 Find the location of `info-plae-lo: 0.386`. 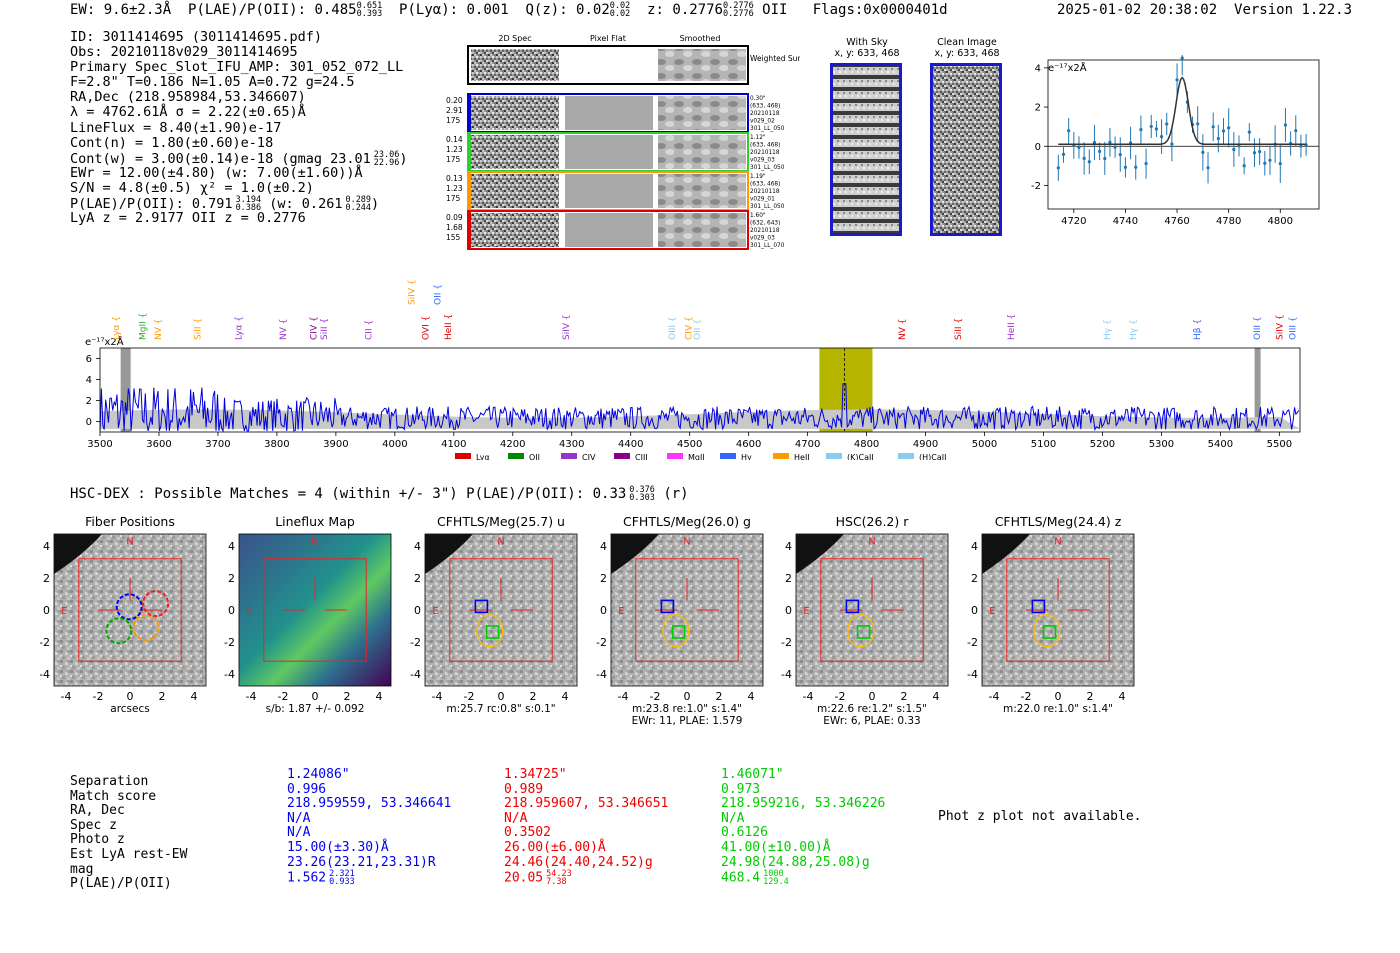

info-plae-lo: 0.386 is located at coordinates (248, 208).